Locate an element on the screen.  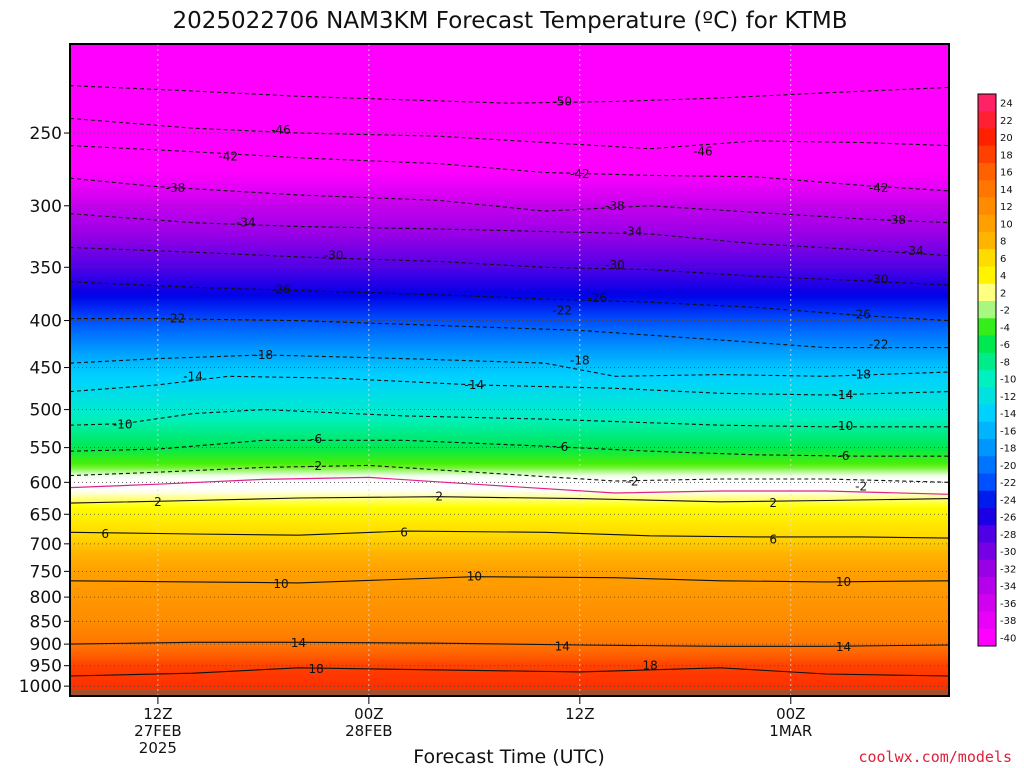
x-tick-label: 28FEB is located at coordinates (368, 731).